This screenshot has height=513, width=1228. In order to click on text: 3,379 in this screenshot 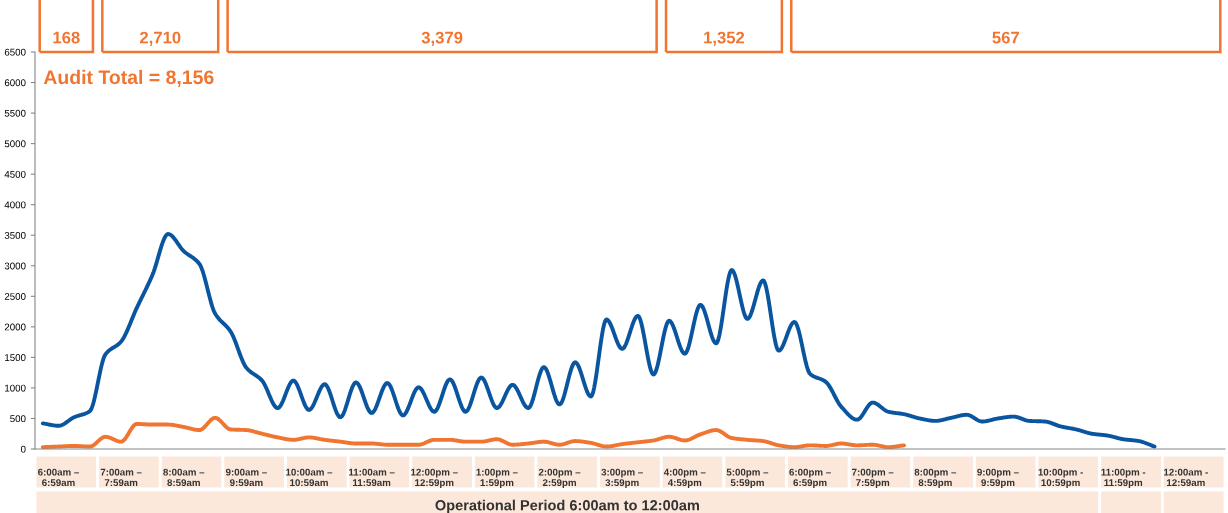, I will do `click(442, 38)`.